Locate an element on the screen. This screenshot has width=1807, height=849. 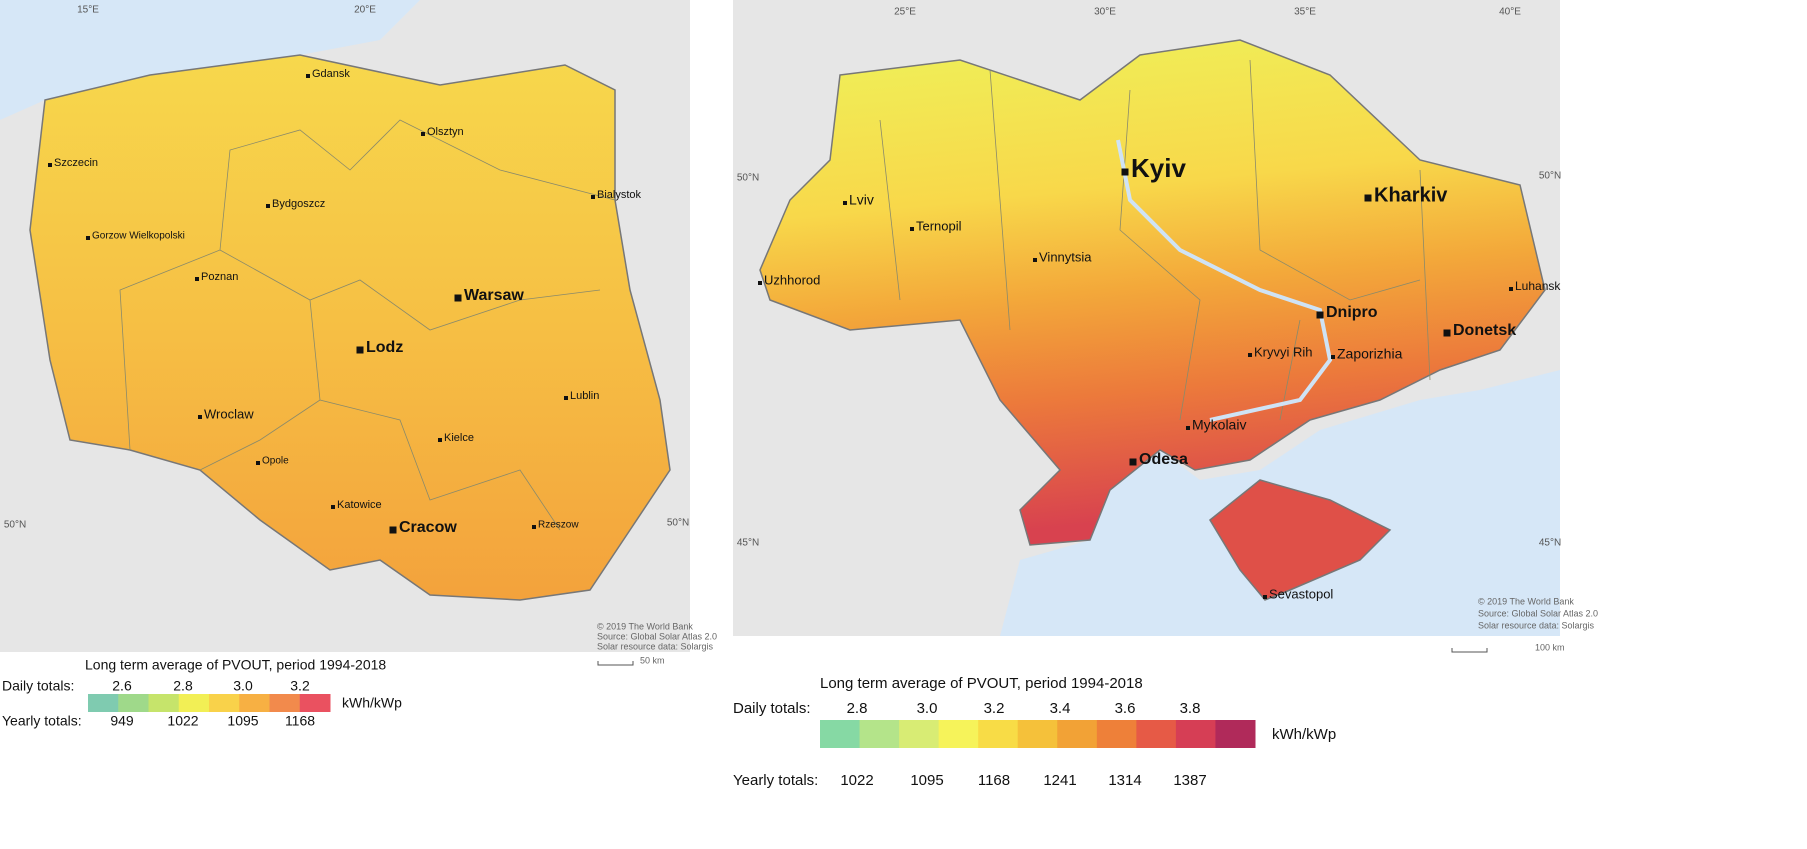
sea is located at coordinates (210, 60).